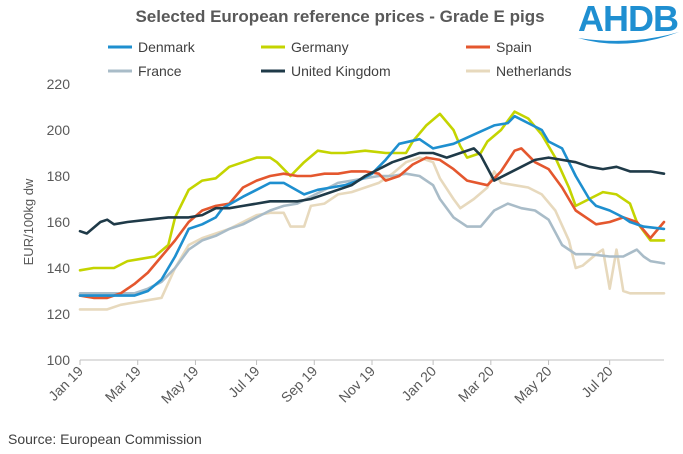  I want to click on ahdb-logo: AHDB, so click(628, 22).